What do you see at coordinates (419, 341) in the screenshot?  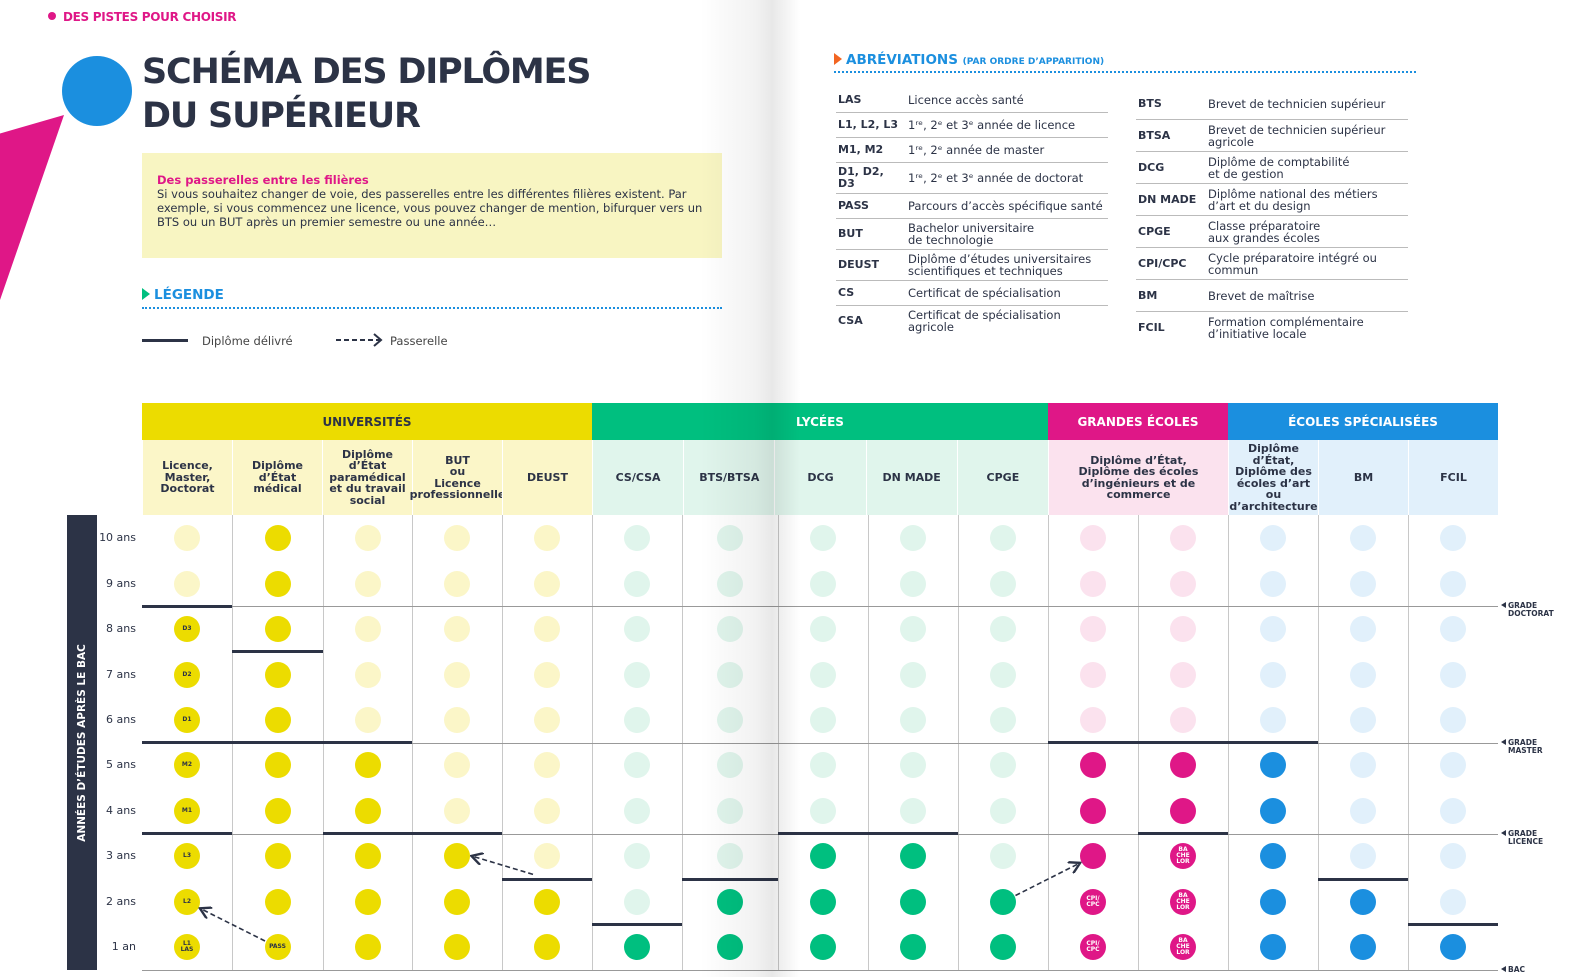 I see `legend-item: Passerelle` at bounding box center [419, 341].